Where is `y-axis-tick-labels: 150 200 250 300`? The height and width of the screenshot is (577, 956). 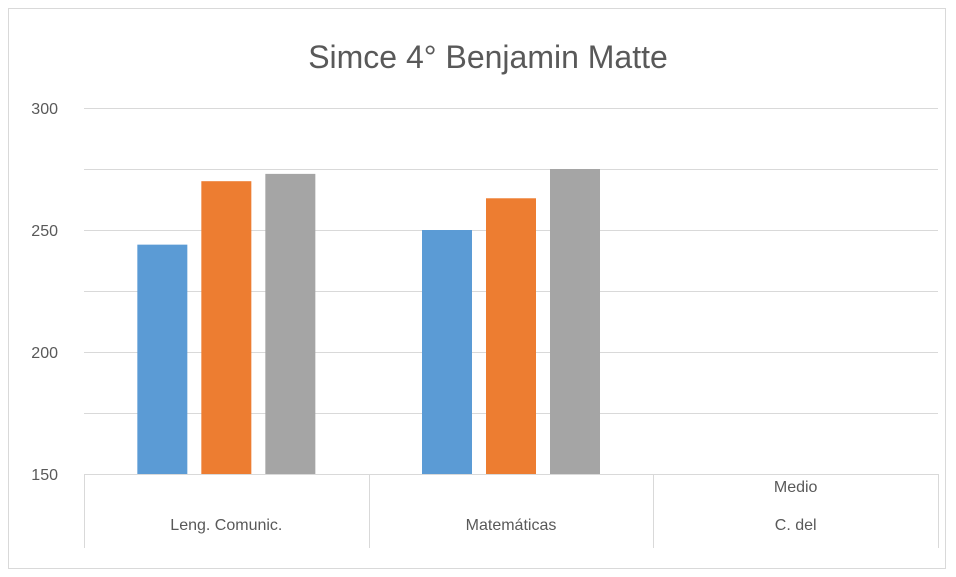 y-axis-tick-labels: 150 200 250 300 is located at coordinates (44, 292).